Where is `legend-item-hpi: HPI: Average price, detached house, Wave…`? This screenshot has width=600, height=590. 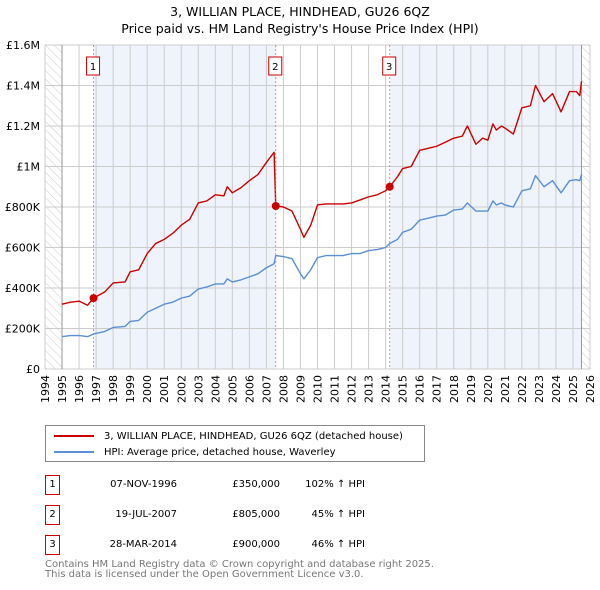
legend-item-hpi: HPI: Average price, detached house, Wave… is located at coordinates (195, 452).